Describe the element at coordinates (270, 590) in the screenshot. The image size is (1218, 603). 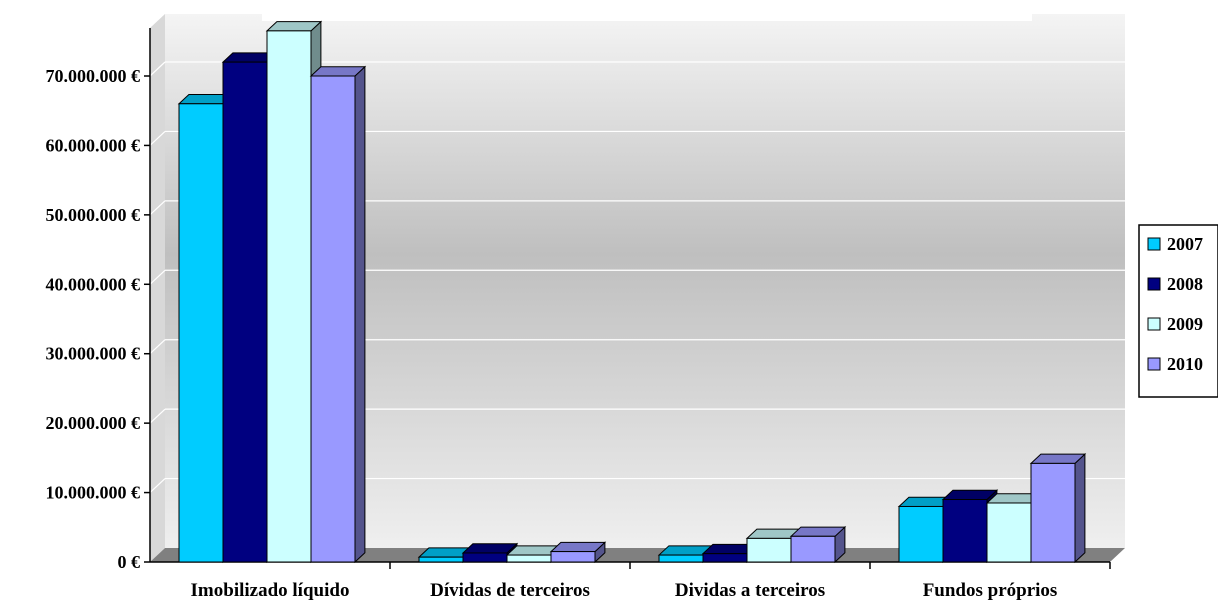
I see `x-tick-label: Imobilizado líquido` at that location.